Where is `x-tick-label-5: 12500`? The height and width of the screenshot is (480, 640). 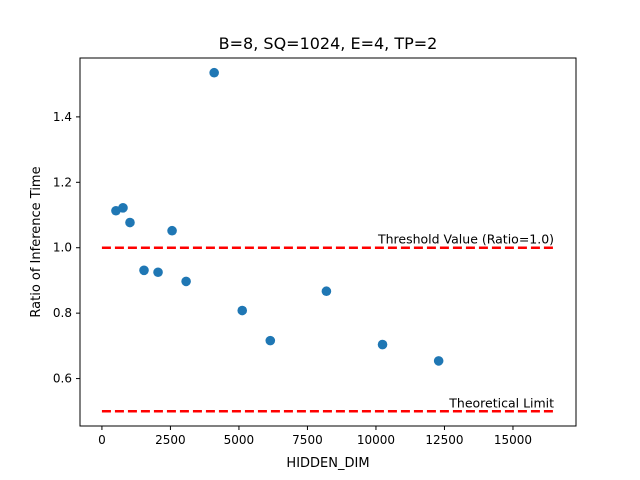 x-tick-label-5: 12500 is located at coordinates (444, 440).